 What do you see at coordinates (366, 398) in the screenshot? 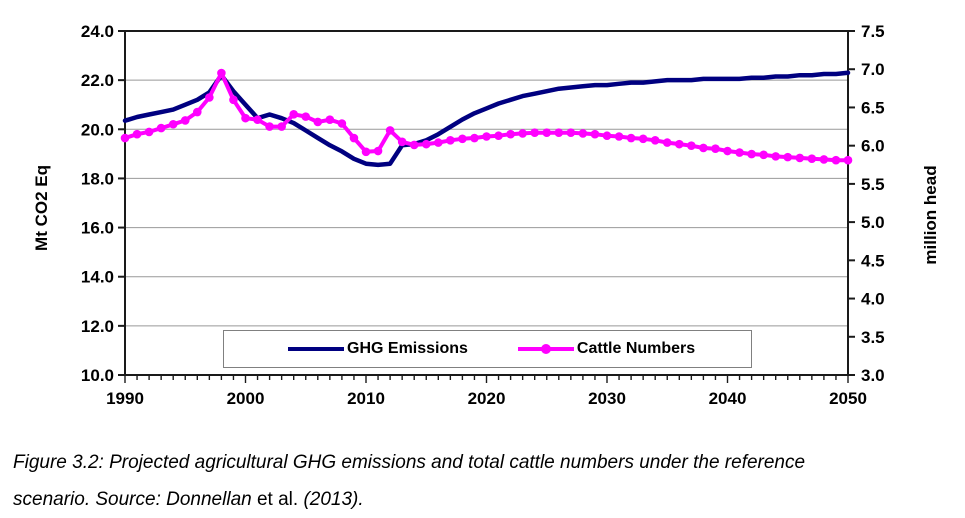
I see `x-axis-tick-label: 2010` at bounding box center [366, 398].